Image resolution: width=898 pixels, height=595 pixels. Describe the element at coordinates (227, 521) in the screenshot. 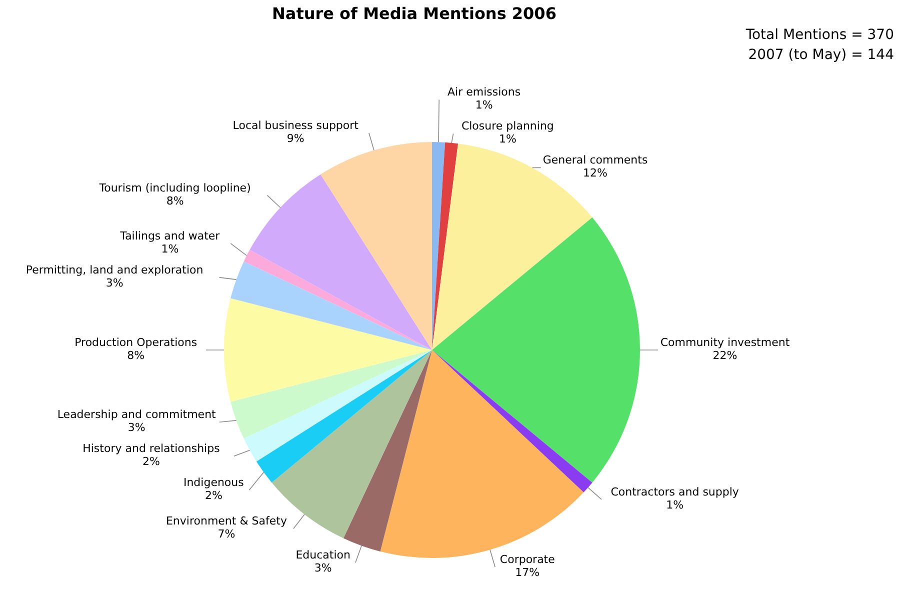

I see `slice-label: Environment & Safety` at that location.